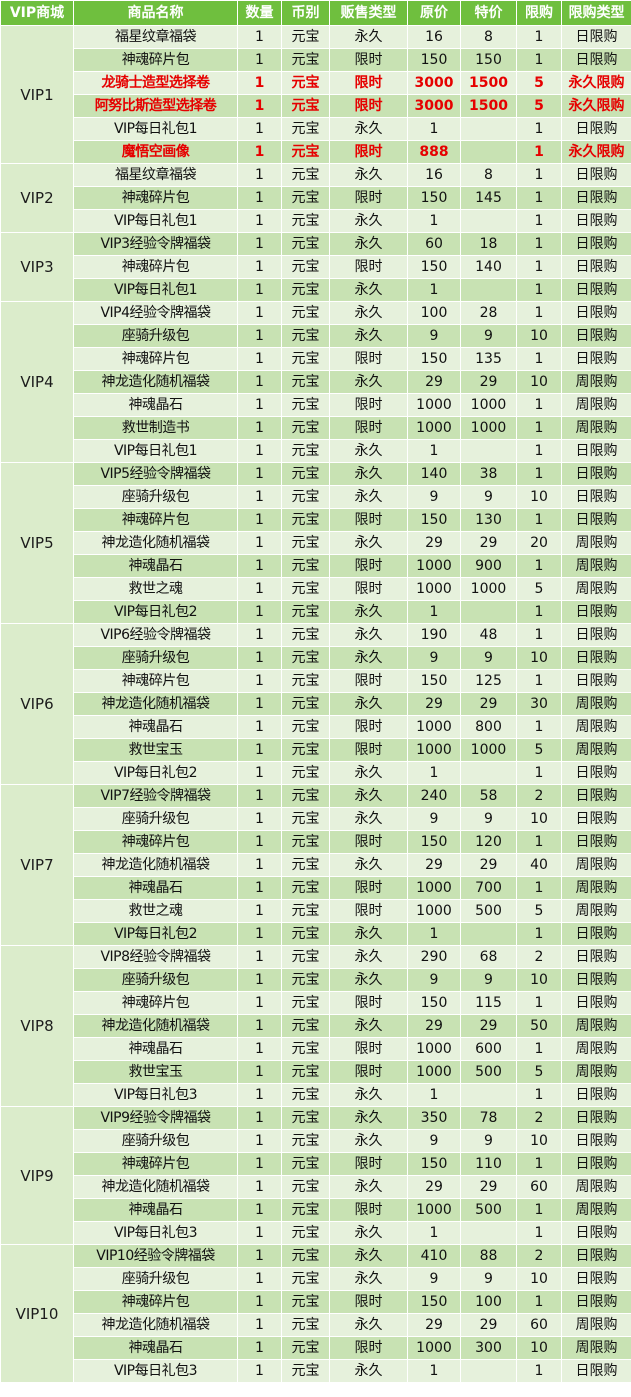 This screenshot has width=631, height=1397. Describe the element at coordinates (37, 865) in the screenshot. I see `vip-level-cell: VIP7` at that location.